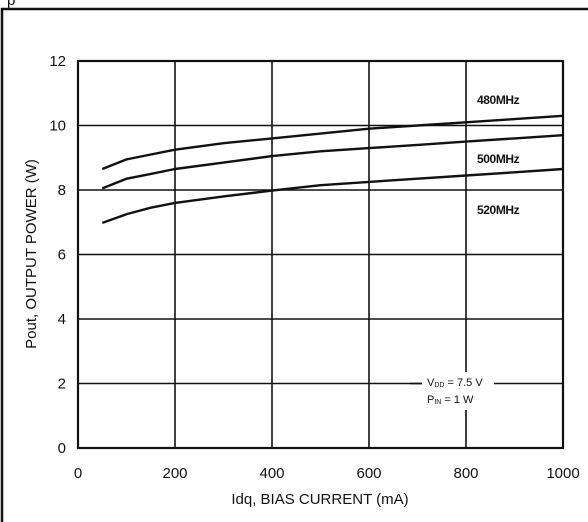  What do you see at coordinates (62, 319) in the screenshot?
I see `y-tick-label-2: 4` at bounding box center [62, 319].